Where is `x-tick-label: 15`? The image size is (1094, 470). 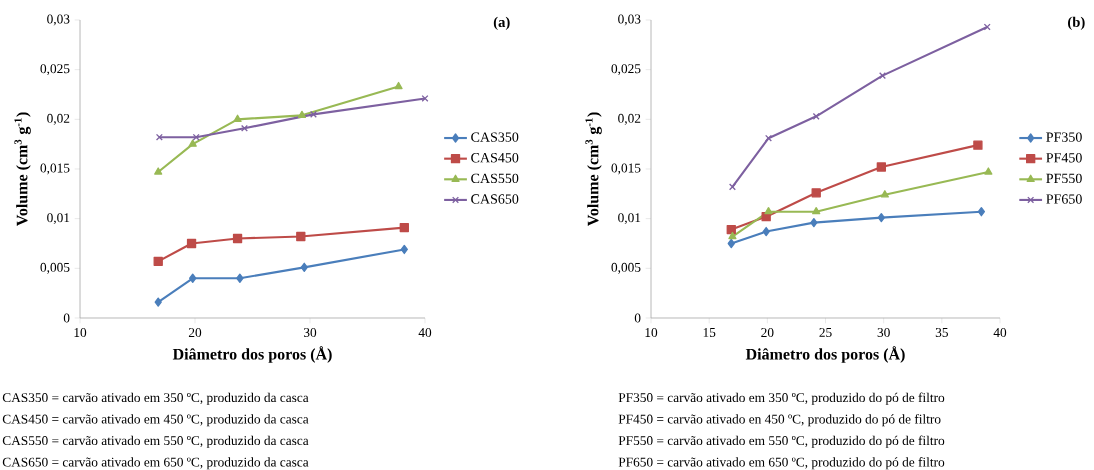
x-tick-label: 15 is located at coordinates (709, 332).